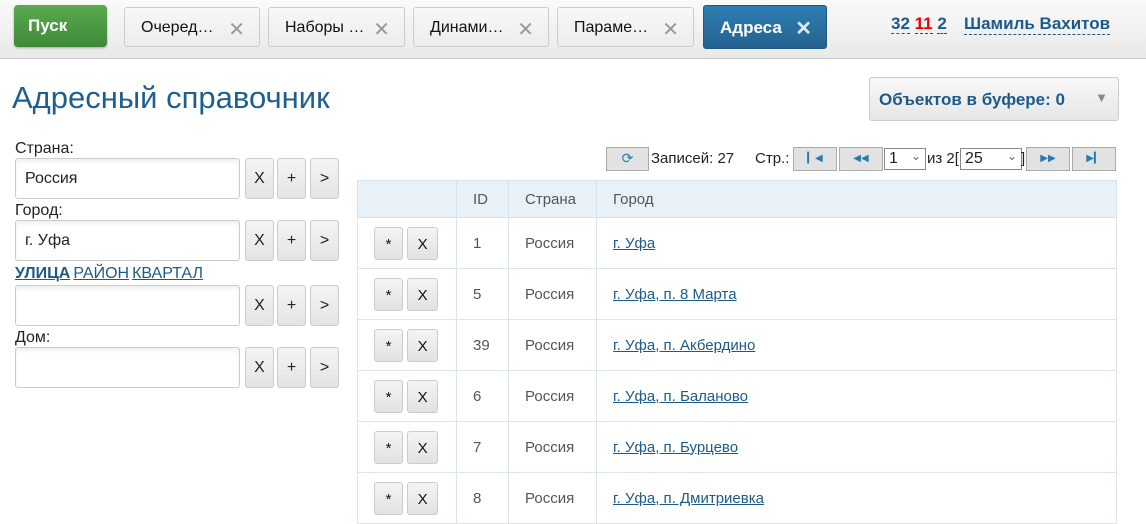  Describe the element at coordinates (900, 24) in the screenshot. I see `counter-1: 32` at that location.